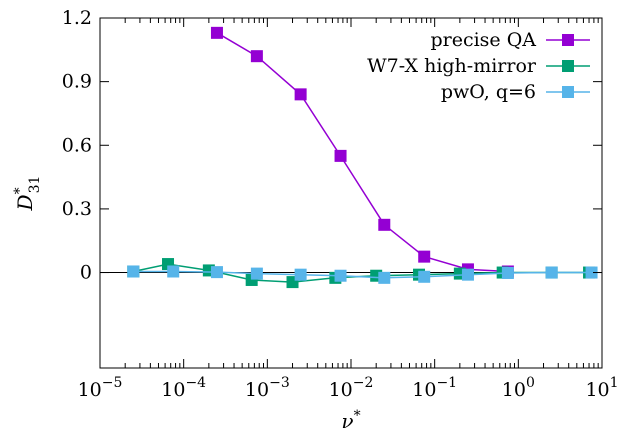 The image size is (624, 440). What do you see at coordinates (77, 82) in the screenshot?
I see `y-tick-label: 0.9` at bounding box center [77, 82].